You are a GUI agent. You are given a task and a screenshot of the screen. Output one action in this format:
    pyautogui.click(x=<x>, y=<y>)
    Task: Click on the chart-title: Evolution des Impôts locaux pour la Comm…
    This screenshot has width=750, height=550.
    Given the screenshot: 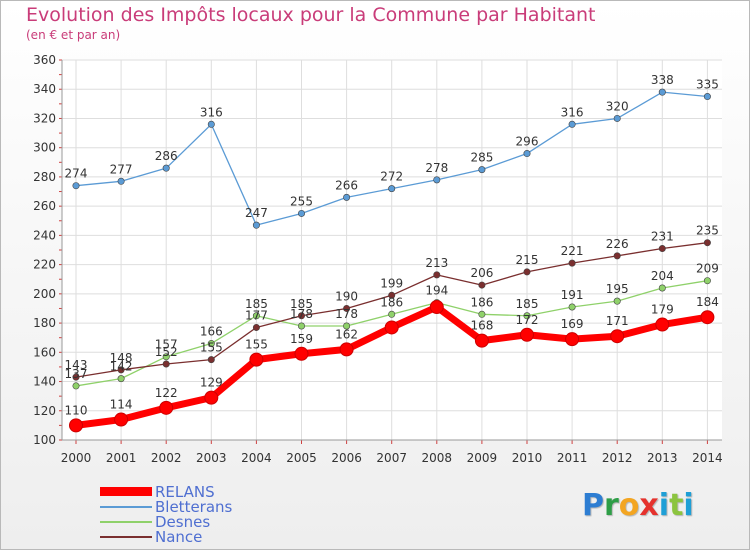 What is the action you would take?
    pyautogui.click(x=311, y=15)
    